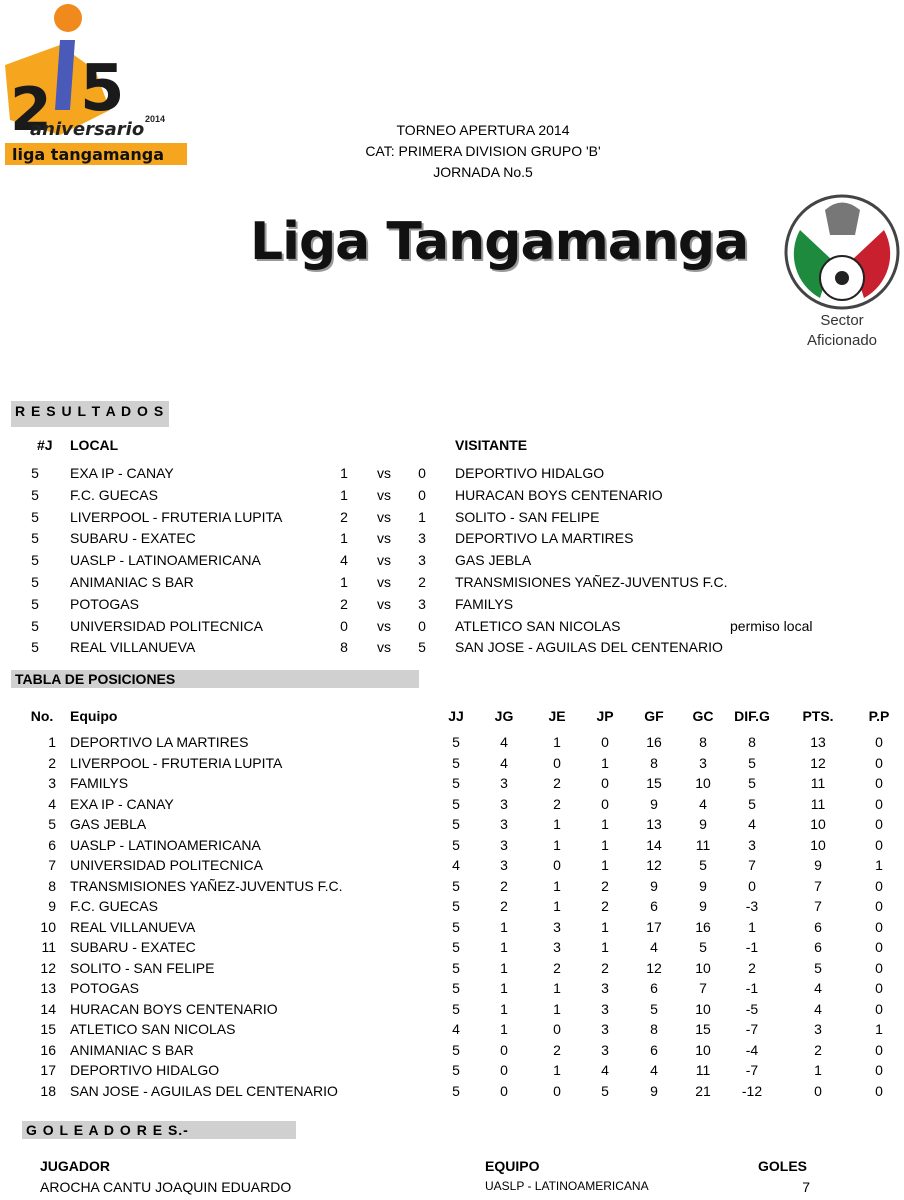  Describe the element at coordinates (818, 742) in the screenshot. I see `standings-pts: 13` at that location.